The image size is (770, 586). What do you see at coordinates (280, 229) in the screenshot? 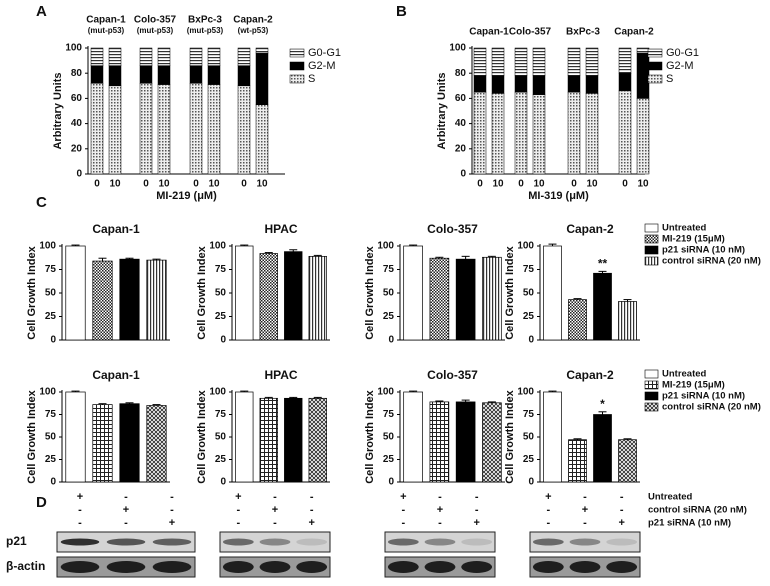
I see `chart-title: HPAC` at bounding box center [280, 229].